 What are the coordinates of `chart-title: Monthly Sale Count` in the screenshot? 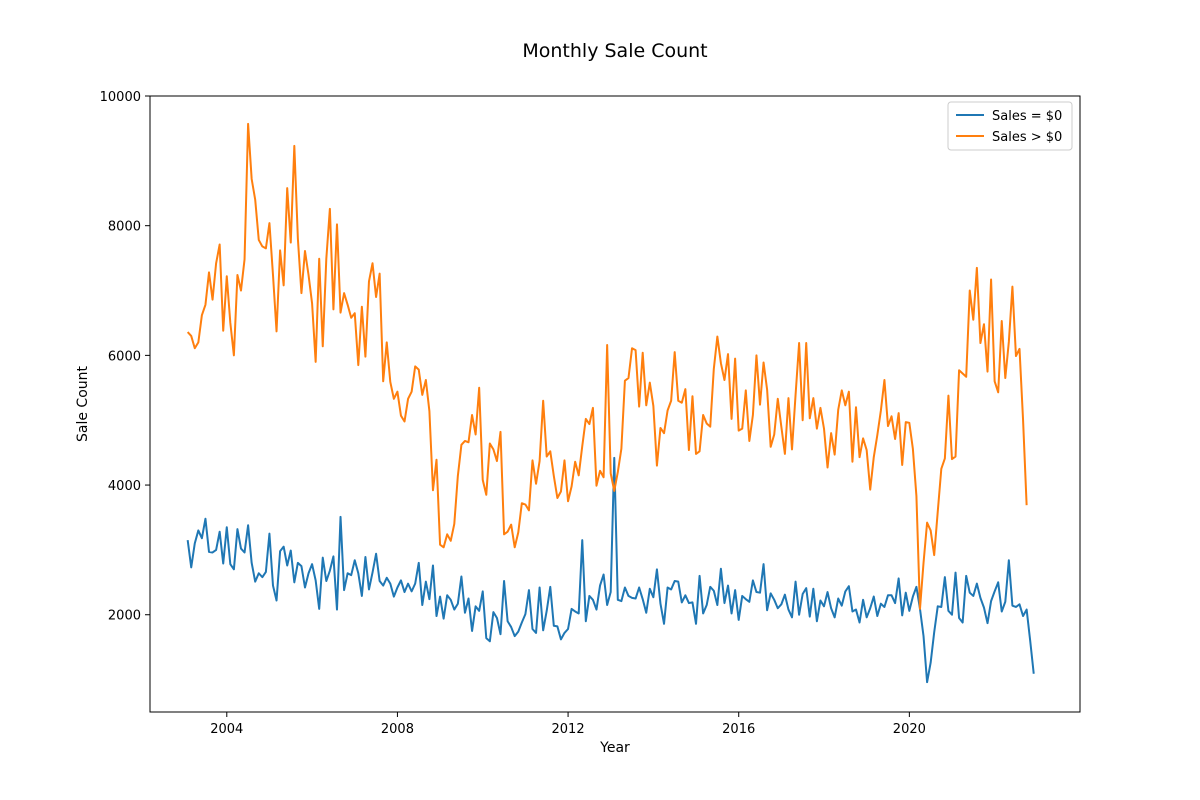 It's located at (614, 51).